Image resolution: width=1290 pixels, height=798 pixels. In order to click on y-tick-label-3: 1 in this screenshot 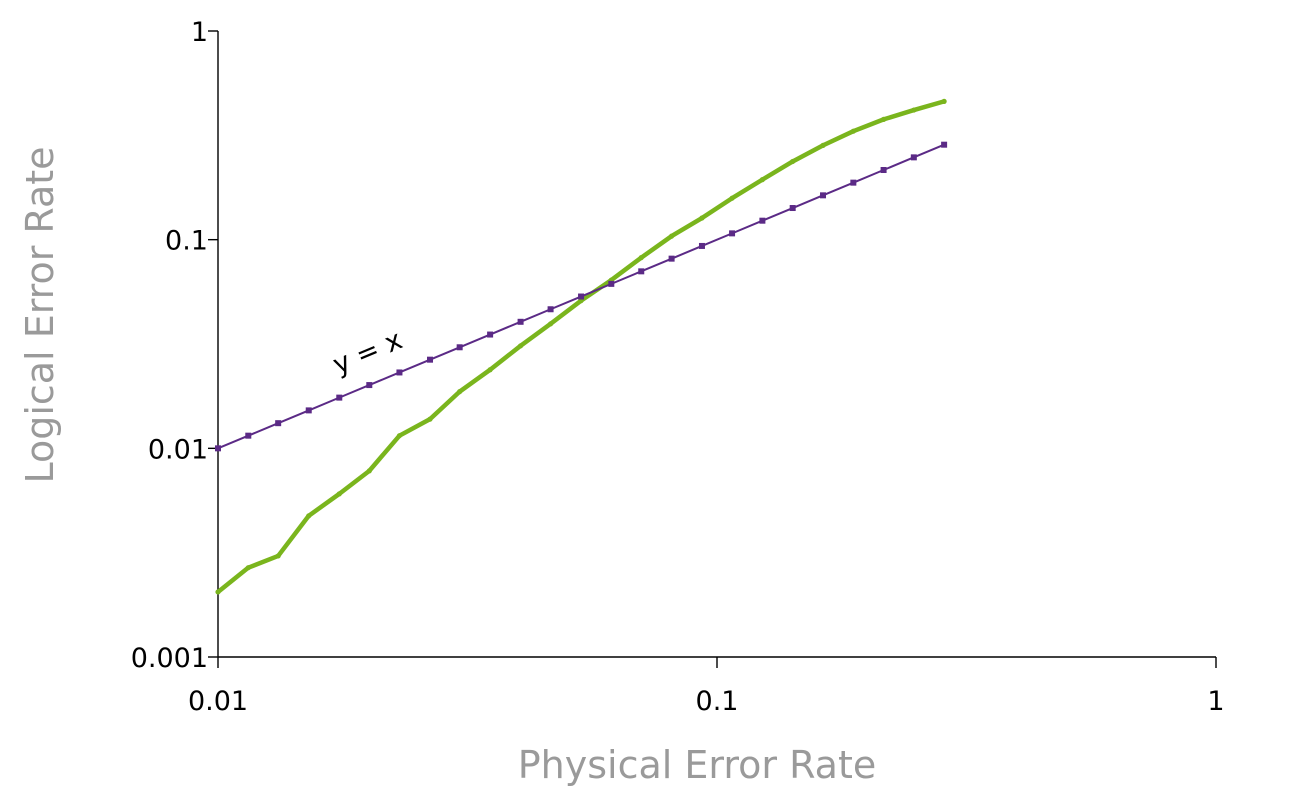, I will do `click(199, 32)`.